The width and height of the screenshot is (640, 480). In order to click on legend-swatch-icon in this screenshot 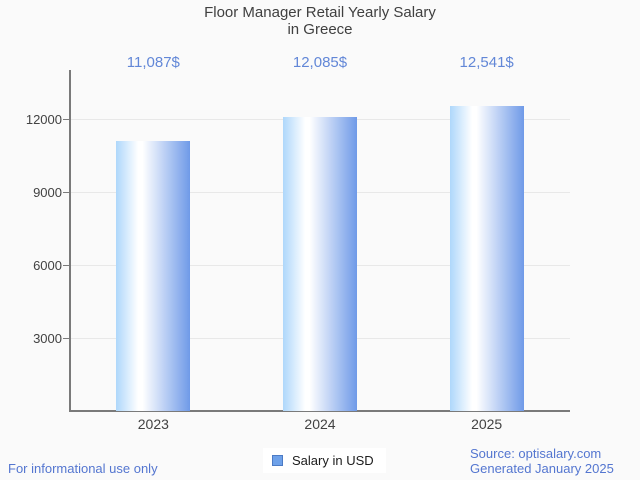, I will do `click(277, 460)`.